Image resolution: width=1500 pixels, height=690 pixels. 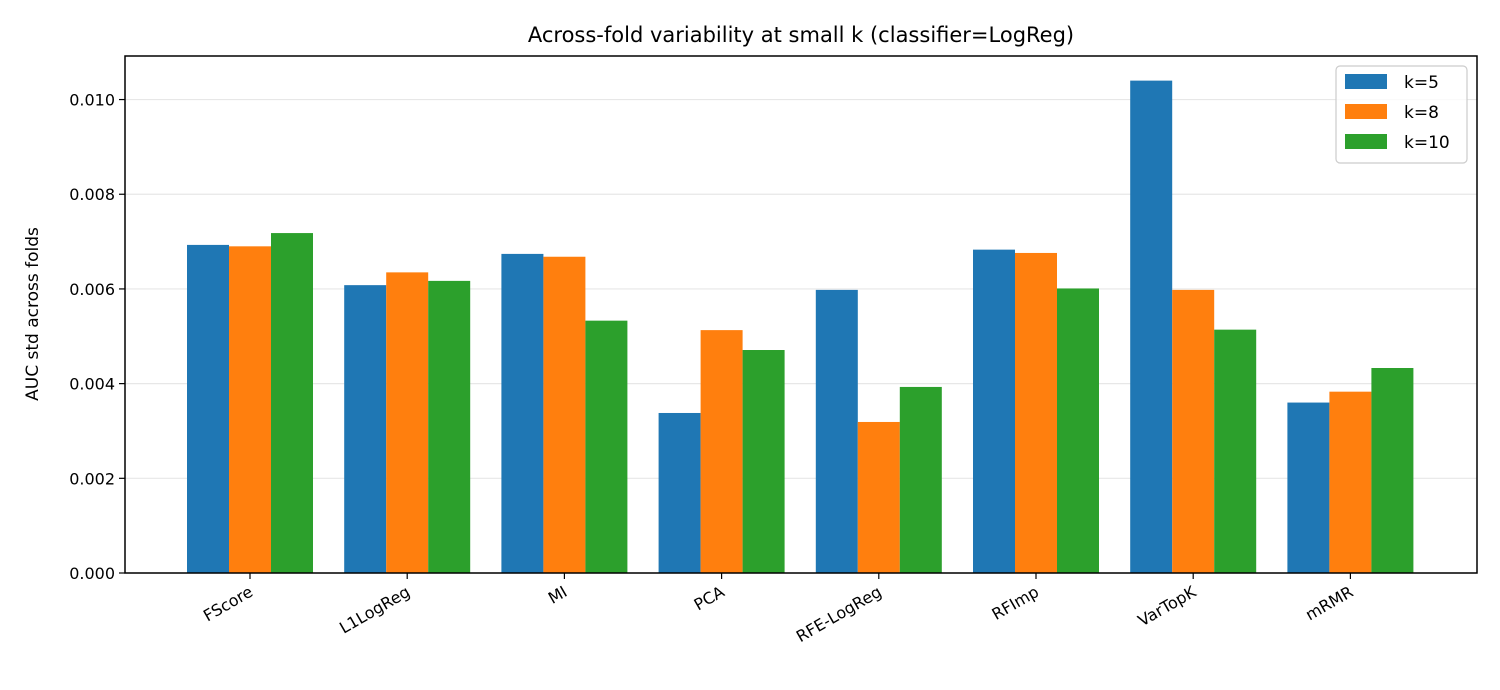 What do you see at coordinates (92, 289) in the screenshot?
I see `y-tick-label: 0.006` at bounding box center [92, 289].